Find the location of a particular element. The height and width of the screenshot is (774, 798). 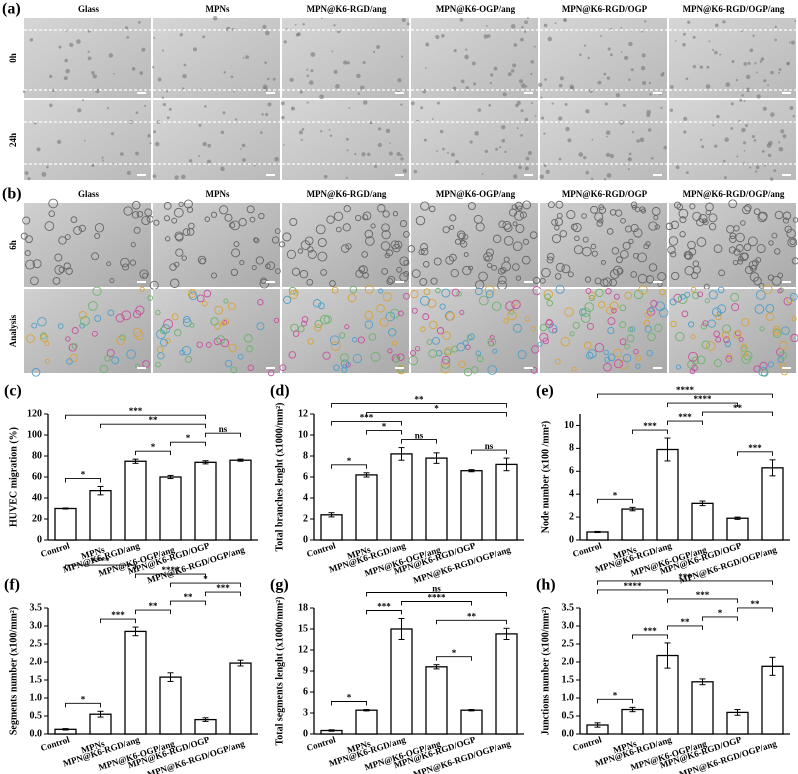

x-tick-label: Control is located at coordinates (587, 549).